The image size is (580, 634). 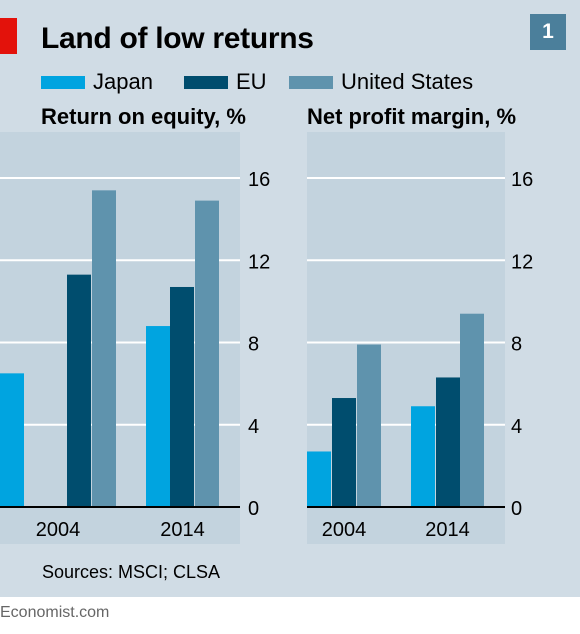 What do you see at coordinates (104, 348) in the screenshot?
I see `bar-return-on-equity-2004-united-states` at bounding box center [104, 348].